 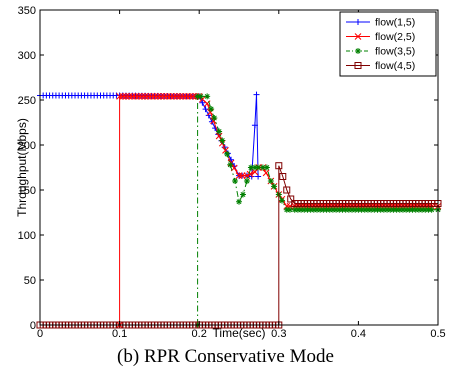 What do you see at coordinates (395, 23) in the screenshot?
I see `legend-label: flow(1,5)` at bounding box center [395, 23].